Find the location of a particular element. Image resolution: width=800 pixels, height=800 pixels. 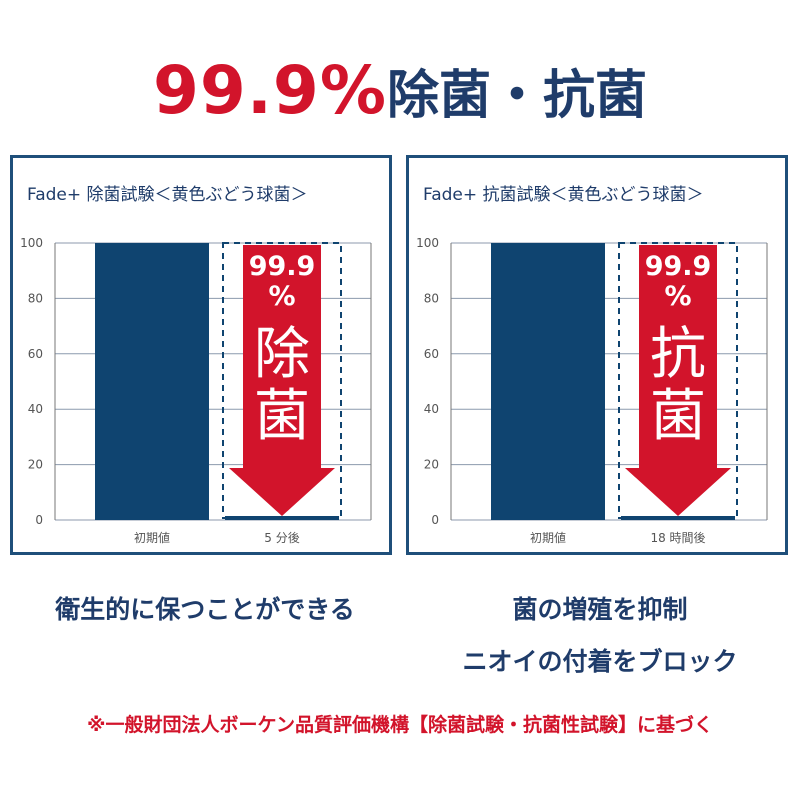

headline: 99.9%除菌・抗菌 is located at coordinates (400, 90).